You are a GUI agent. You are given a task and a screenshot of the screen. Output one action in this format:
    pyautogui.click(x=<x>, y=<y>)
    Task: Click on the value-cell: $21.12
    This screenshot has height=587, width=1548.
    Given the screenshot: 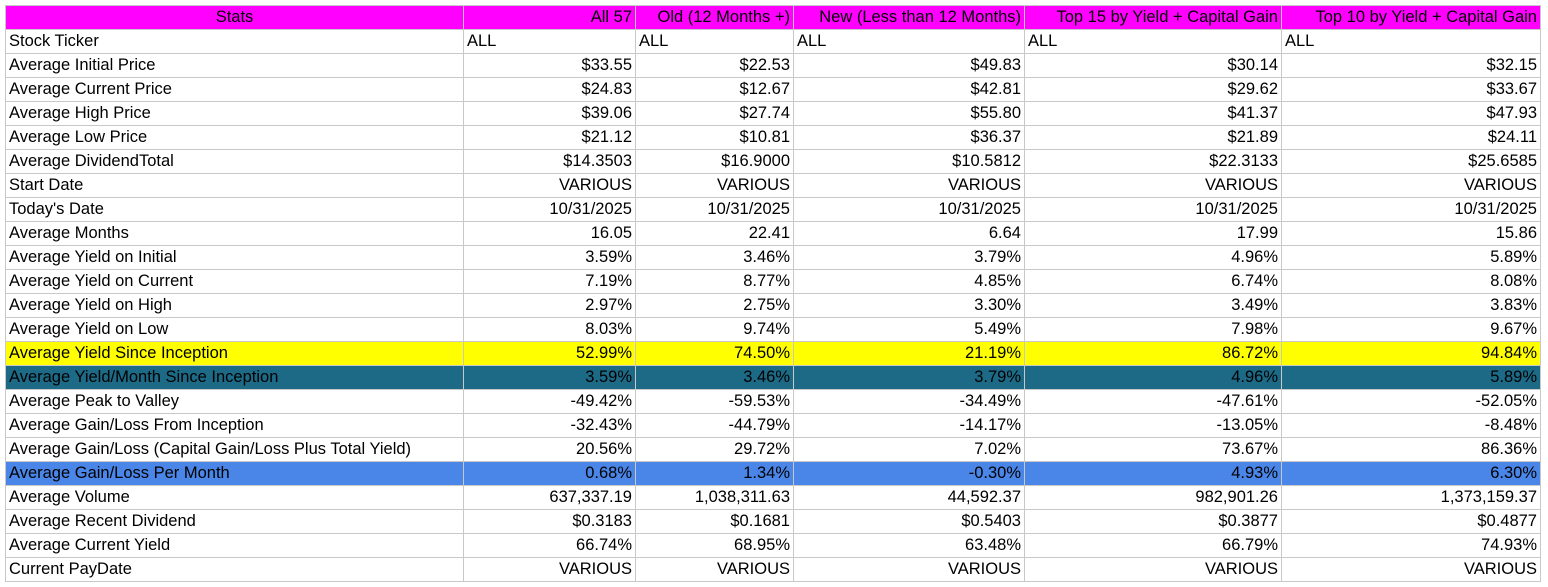 What is the action you would take?
    pyautogui.click(x=549, y=137)
    